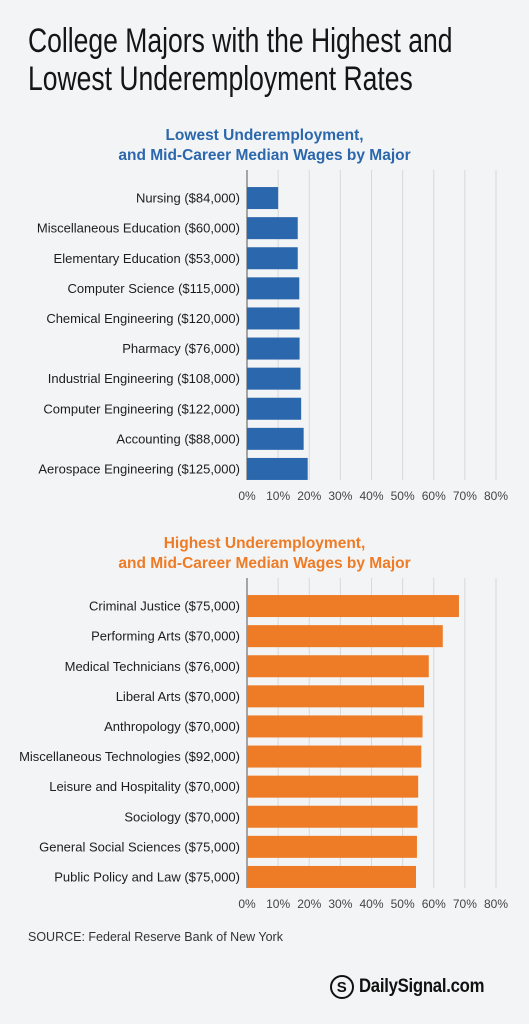 Image resolution: width=529 pixels, height=1024 pixels. I want to click on high-x-tick-label: 70%, so click(465, 904).